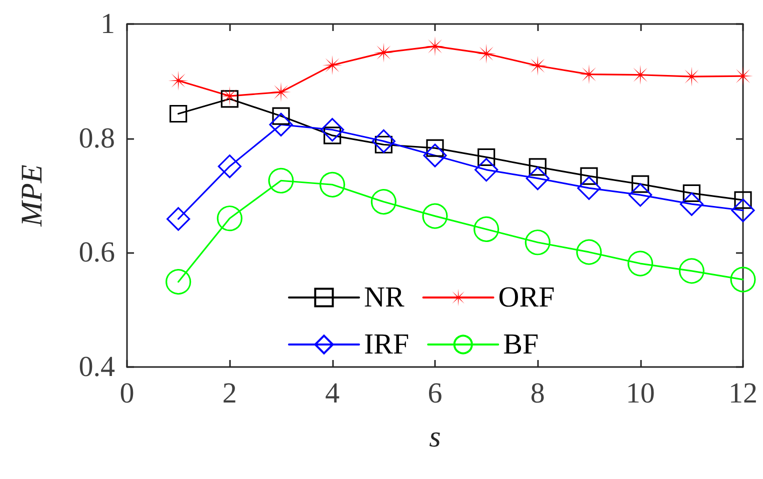 The width and height of the screenshot is (763, 479). What do you see at coordinates (96, 252) in the screenshot?
I see `y-tick-label: 0.6` at bounding box center [96, 252].